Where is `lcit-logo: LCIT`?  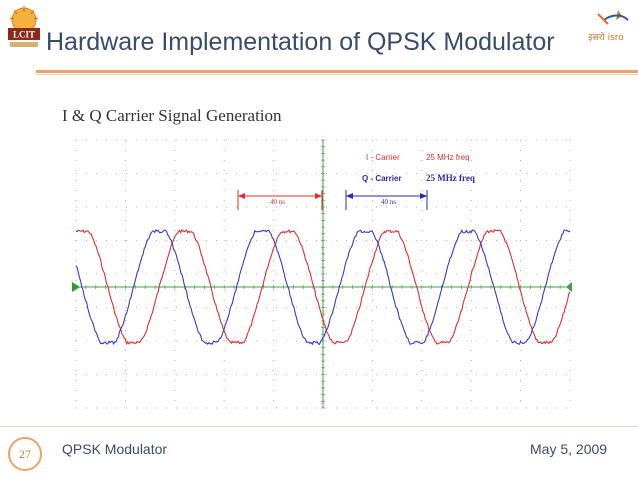 lcit-logo: LCIT is located at coordinates (24, 26).